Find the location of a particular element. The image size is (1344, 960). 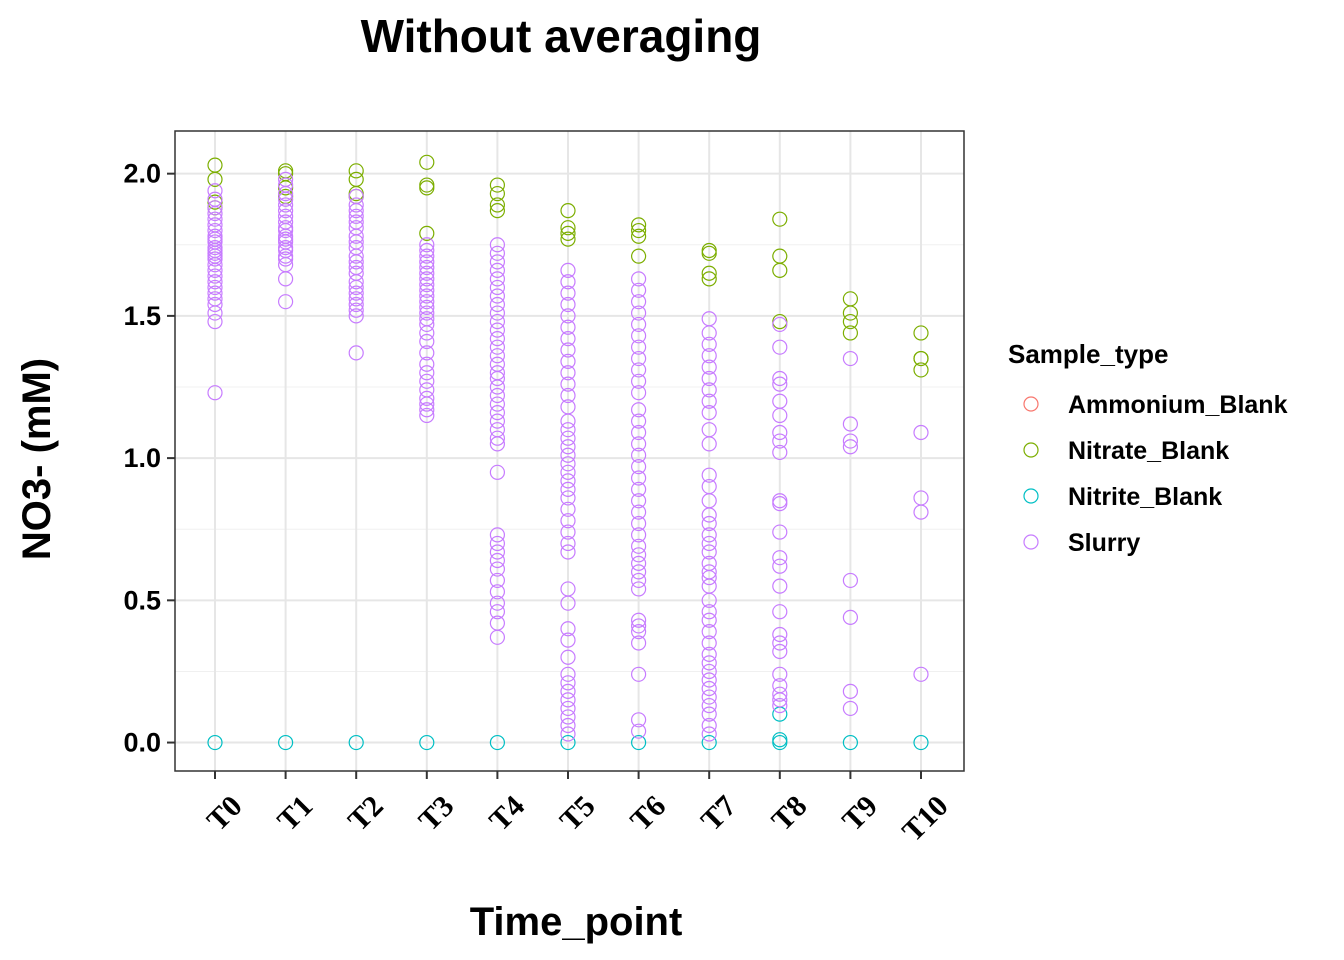

legend-label: Nitrate_Blank is located at coordinates (1148, 451).